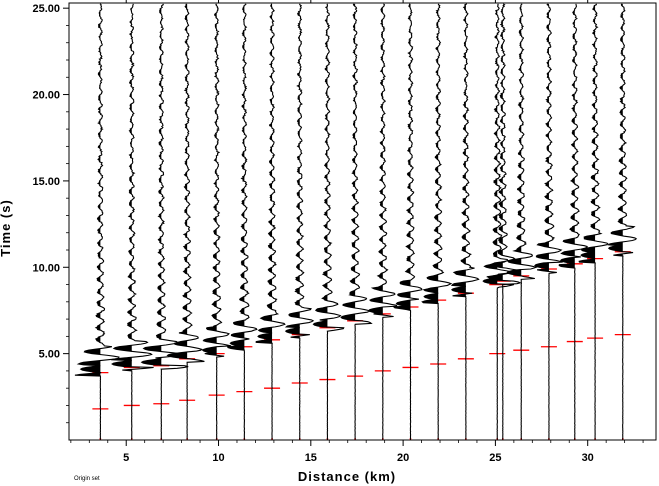 This screenshot has height=486, width=659. I want to click on x-tick-label: 10, so click(218, 458).